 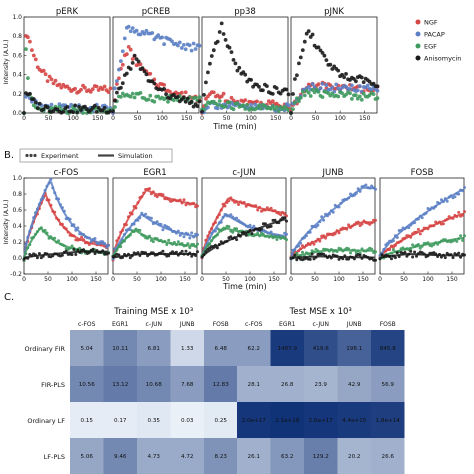 I want to click on y-tick-label: 0.2, so click(x=17, y=94).